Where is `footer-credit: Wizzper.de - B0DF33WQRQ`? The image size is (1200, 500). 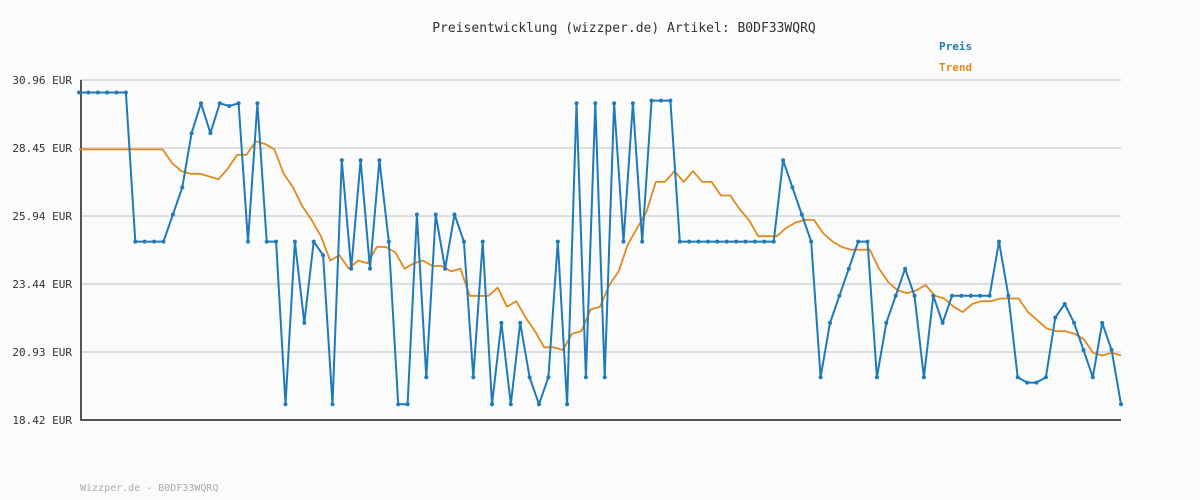
footer-credit: Wizzper.de - B0DF33WQRQ is located at coordinates (149, 488).